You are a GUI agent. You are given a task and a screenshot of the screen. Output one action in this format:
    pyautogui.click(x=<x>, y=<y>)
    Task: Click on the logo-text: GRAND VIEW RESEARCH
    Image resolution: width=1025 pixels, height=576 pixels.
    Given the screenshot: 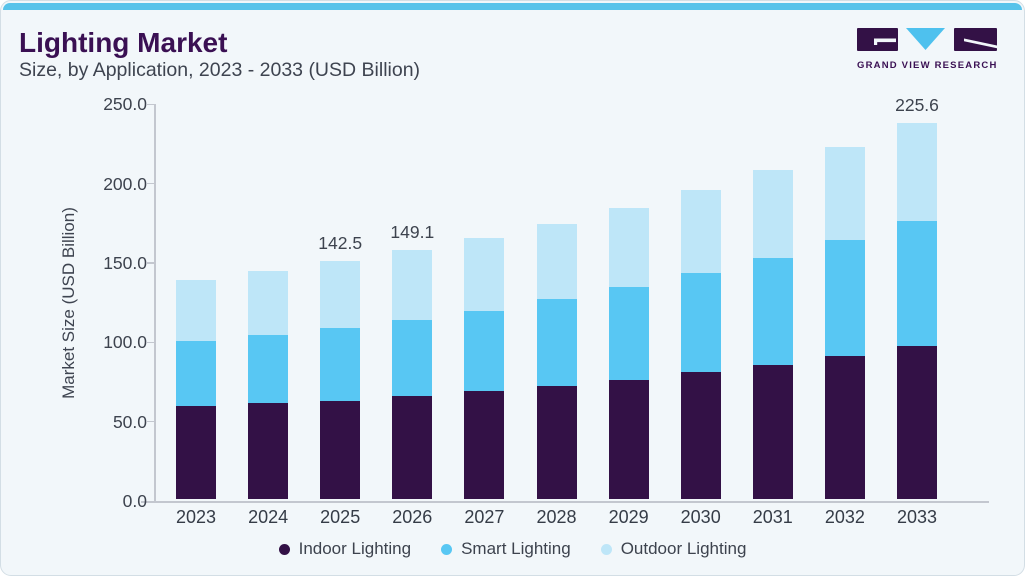 What is the action you would take?
    pyautogui.click(x=927, y=65)
    